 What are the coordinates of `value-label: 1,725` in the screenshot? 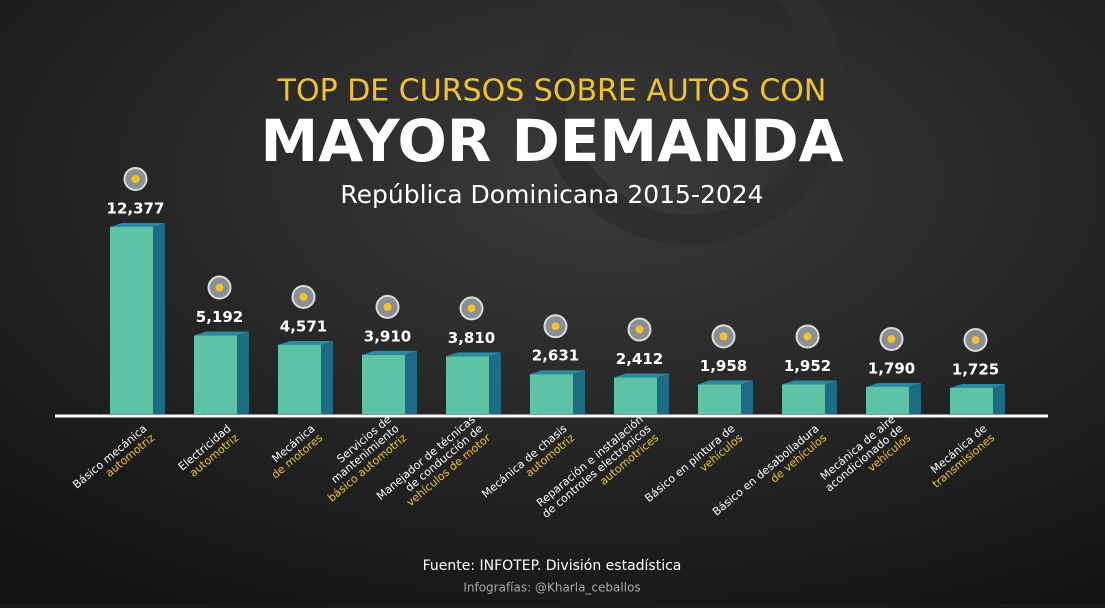 It's located at (975, 369).